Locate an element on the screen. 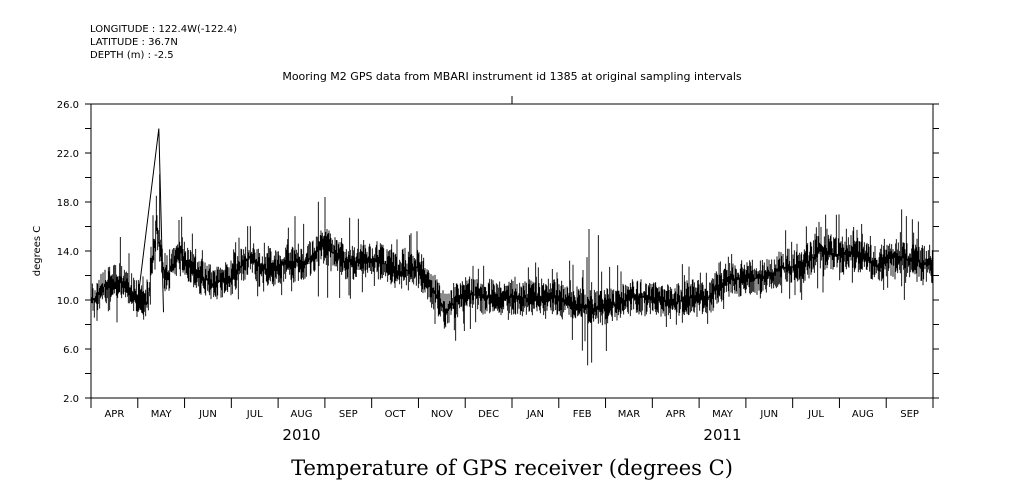  y-tick-label: 18.0 is located at coordinates (68, 203).